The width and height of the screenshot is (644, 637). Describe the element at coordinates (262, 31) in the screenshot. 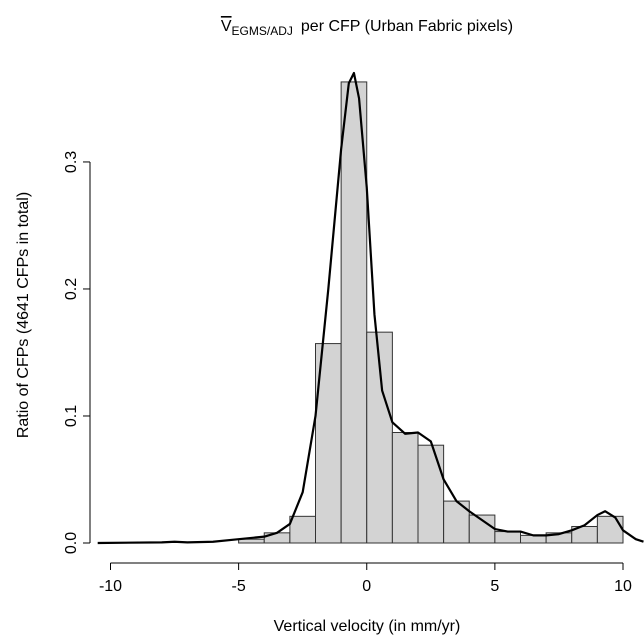

I see `title-subscript: EGMS/ADJ` at that location.